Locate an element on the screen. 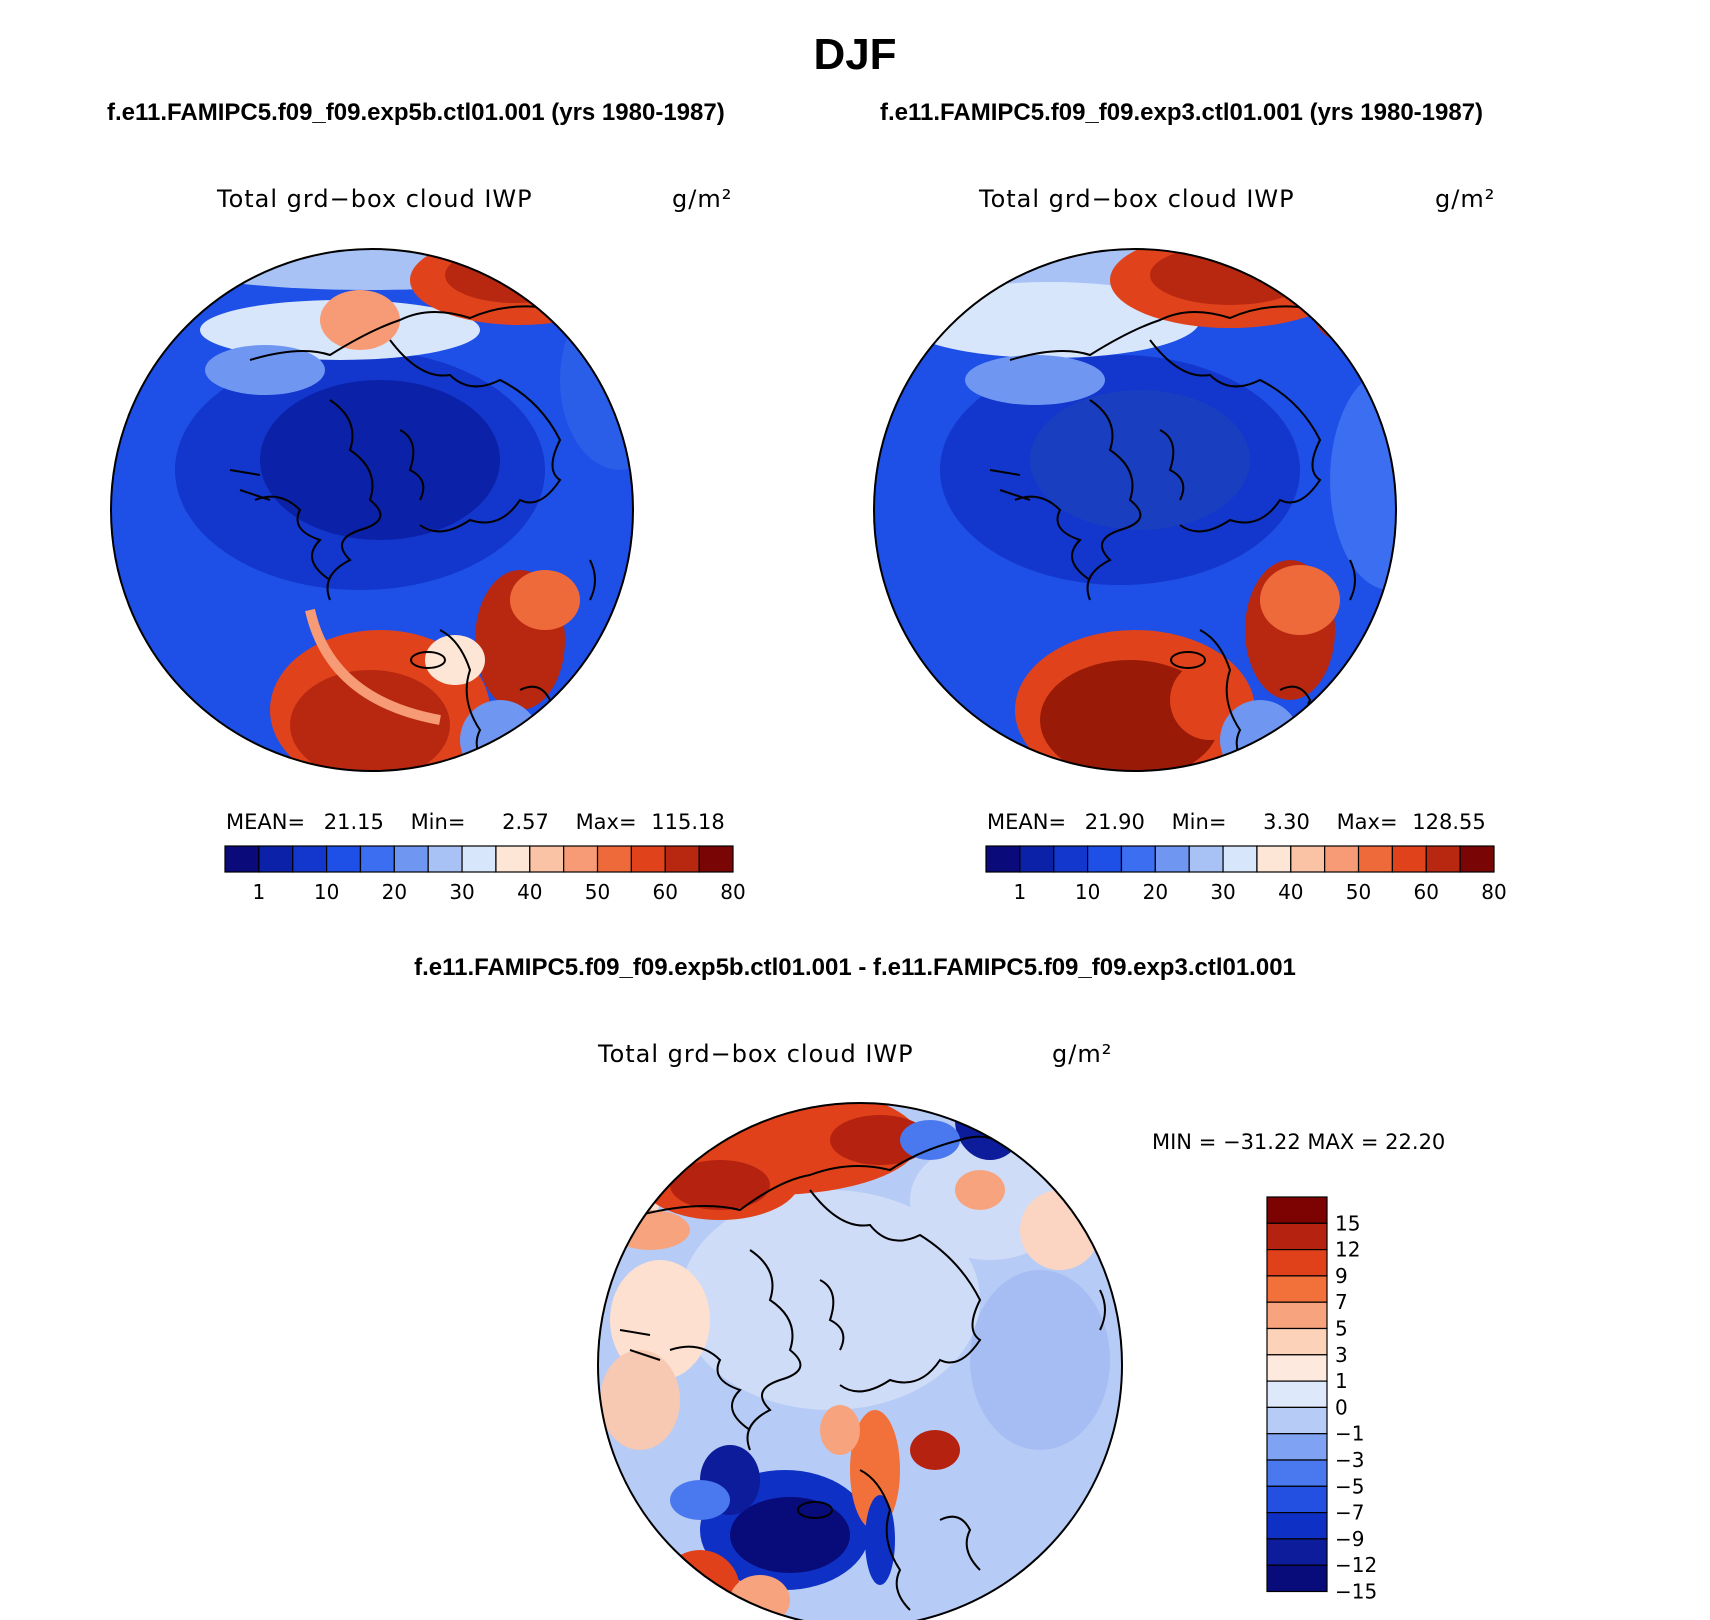 The image size is (1710, 1620). colorbar-tick-label: −12 is located at coordinates (1356, 1565).